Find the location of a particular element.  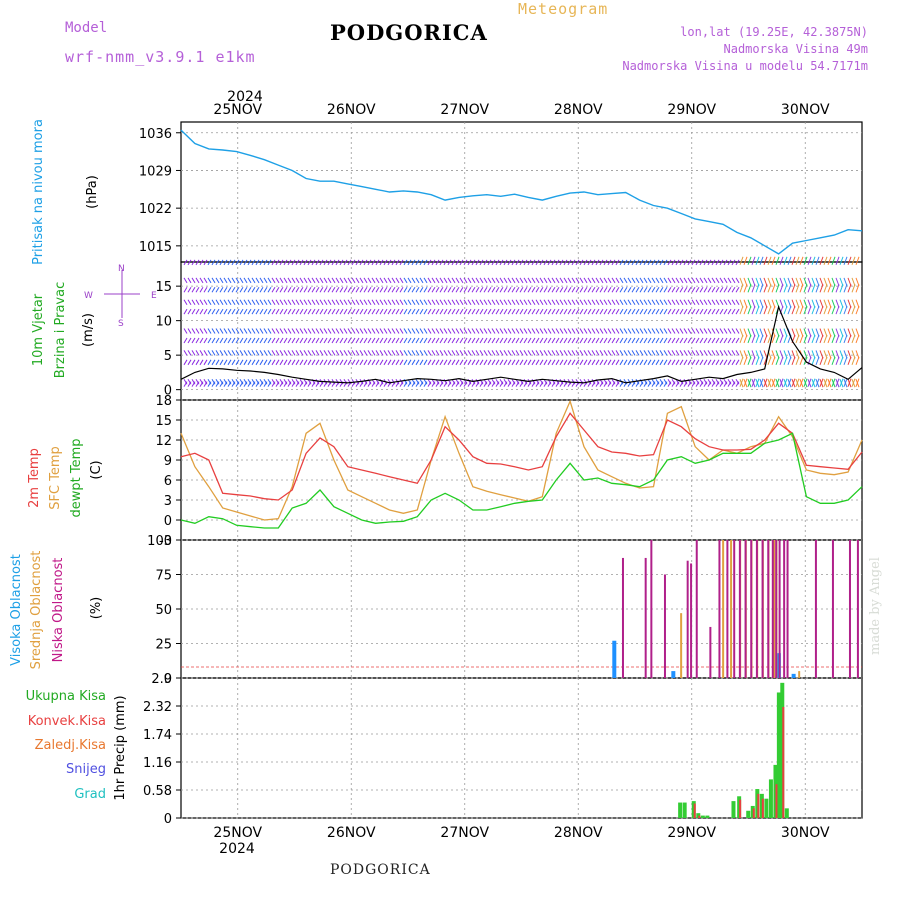

compass-east: E is located at coordinates (154, 296).